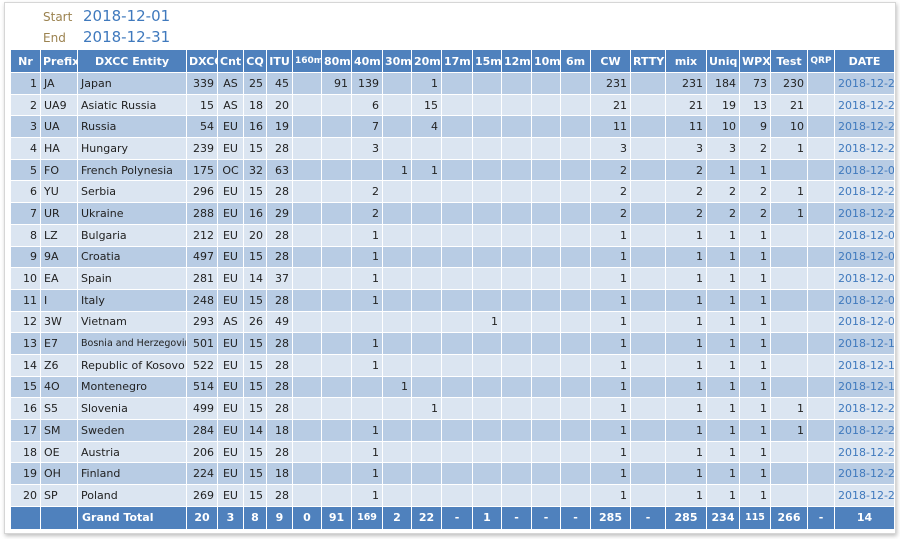 Image resolution: width=900 pixels, height=539 pixels. I want to click on column-header: DXCC, so click(202, 61).